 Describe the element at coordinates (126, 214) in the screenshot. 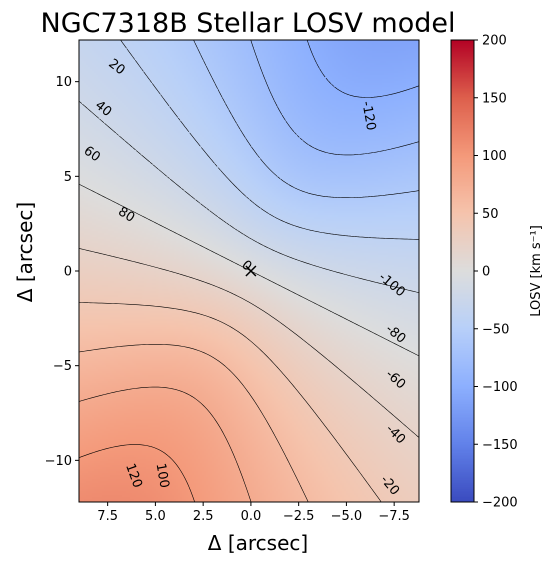

I see `contour-label: 80` at that location.